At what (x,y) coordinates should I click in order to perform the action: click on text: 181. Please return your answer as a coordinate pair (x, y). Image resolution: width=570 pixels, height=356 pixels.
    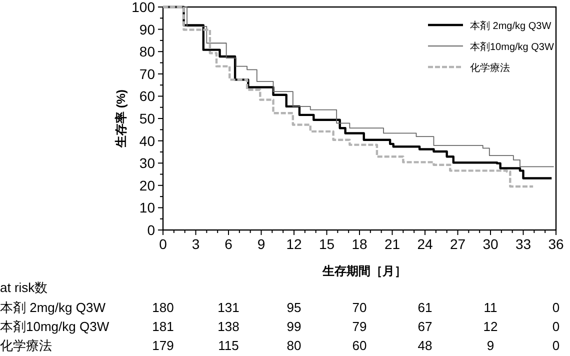
    Looking at the image, I should click on (163, 326).